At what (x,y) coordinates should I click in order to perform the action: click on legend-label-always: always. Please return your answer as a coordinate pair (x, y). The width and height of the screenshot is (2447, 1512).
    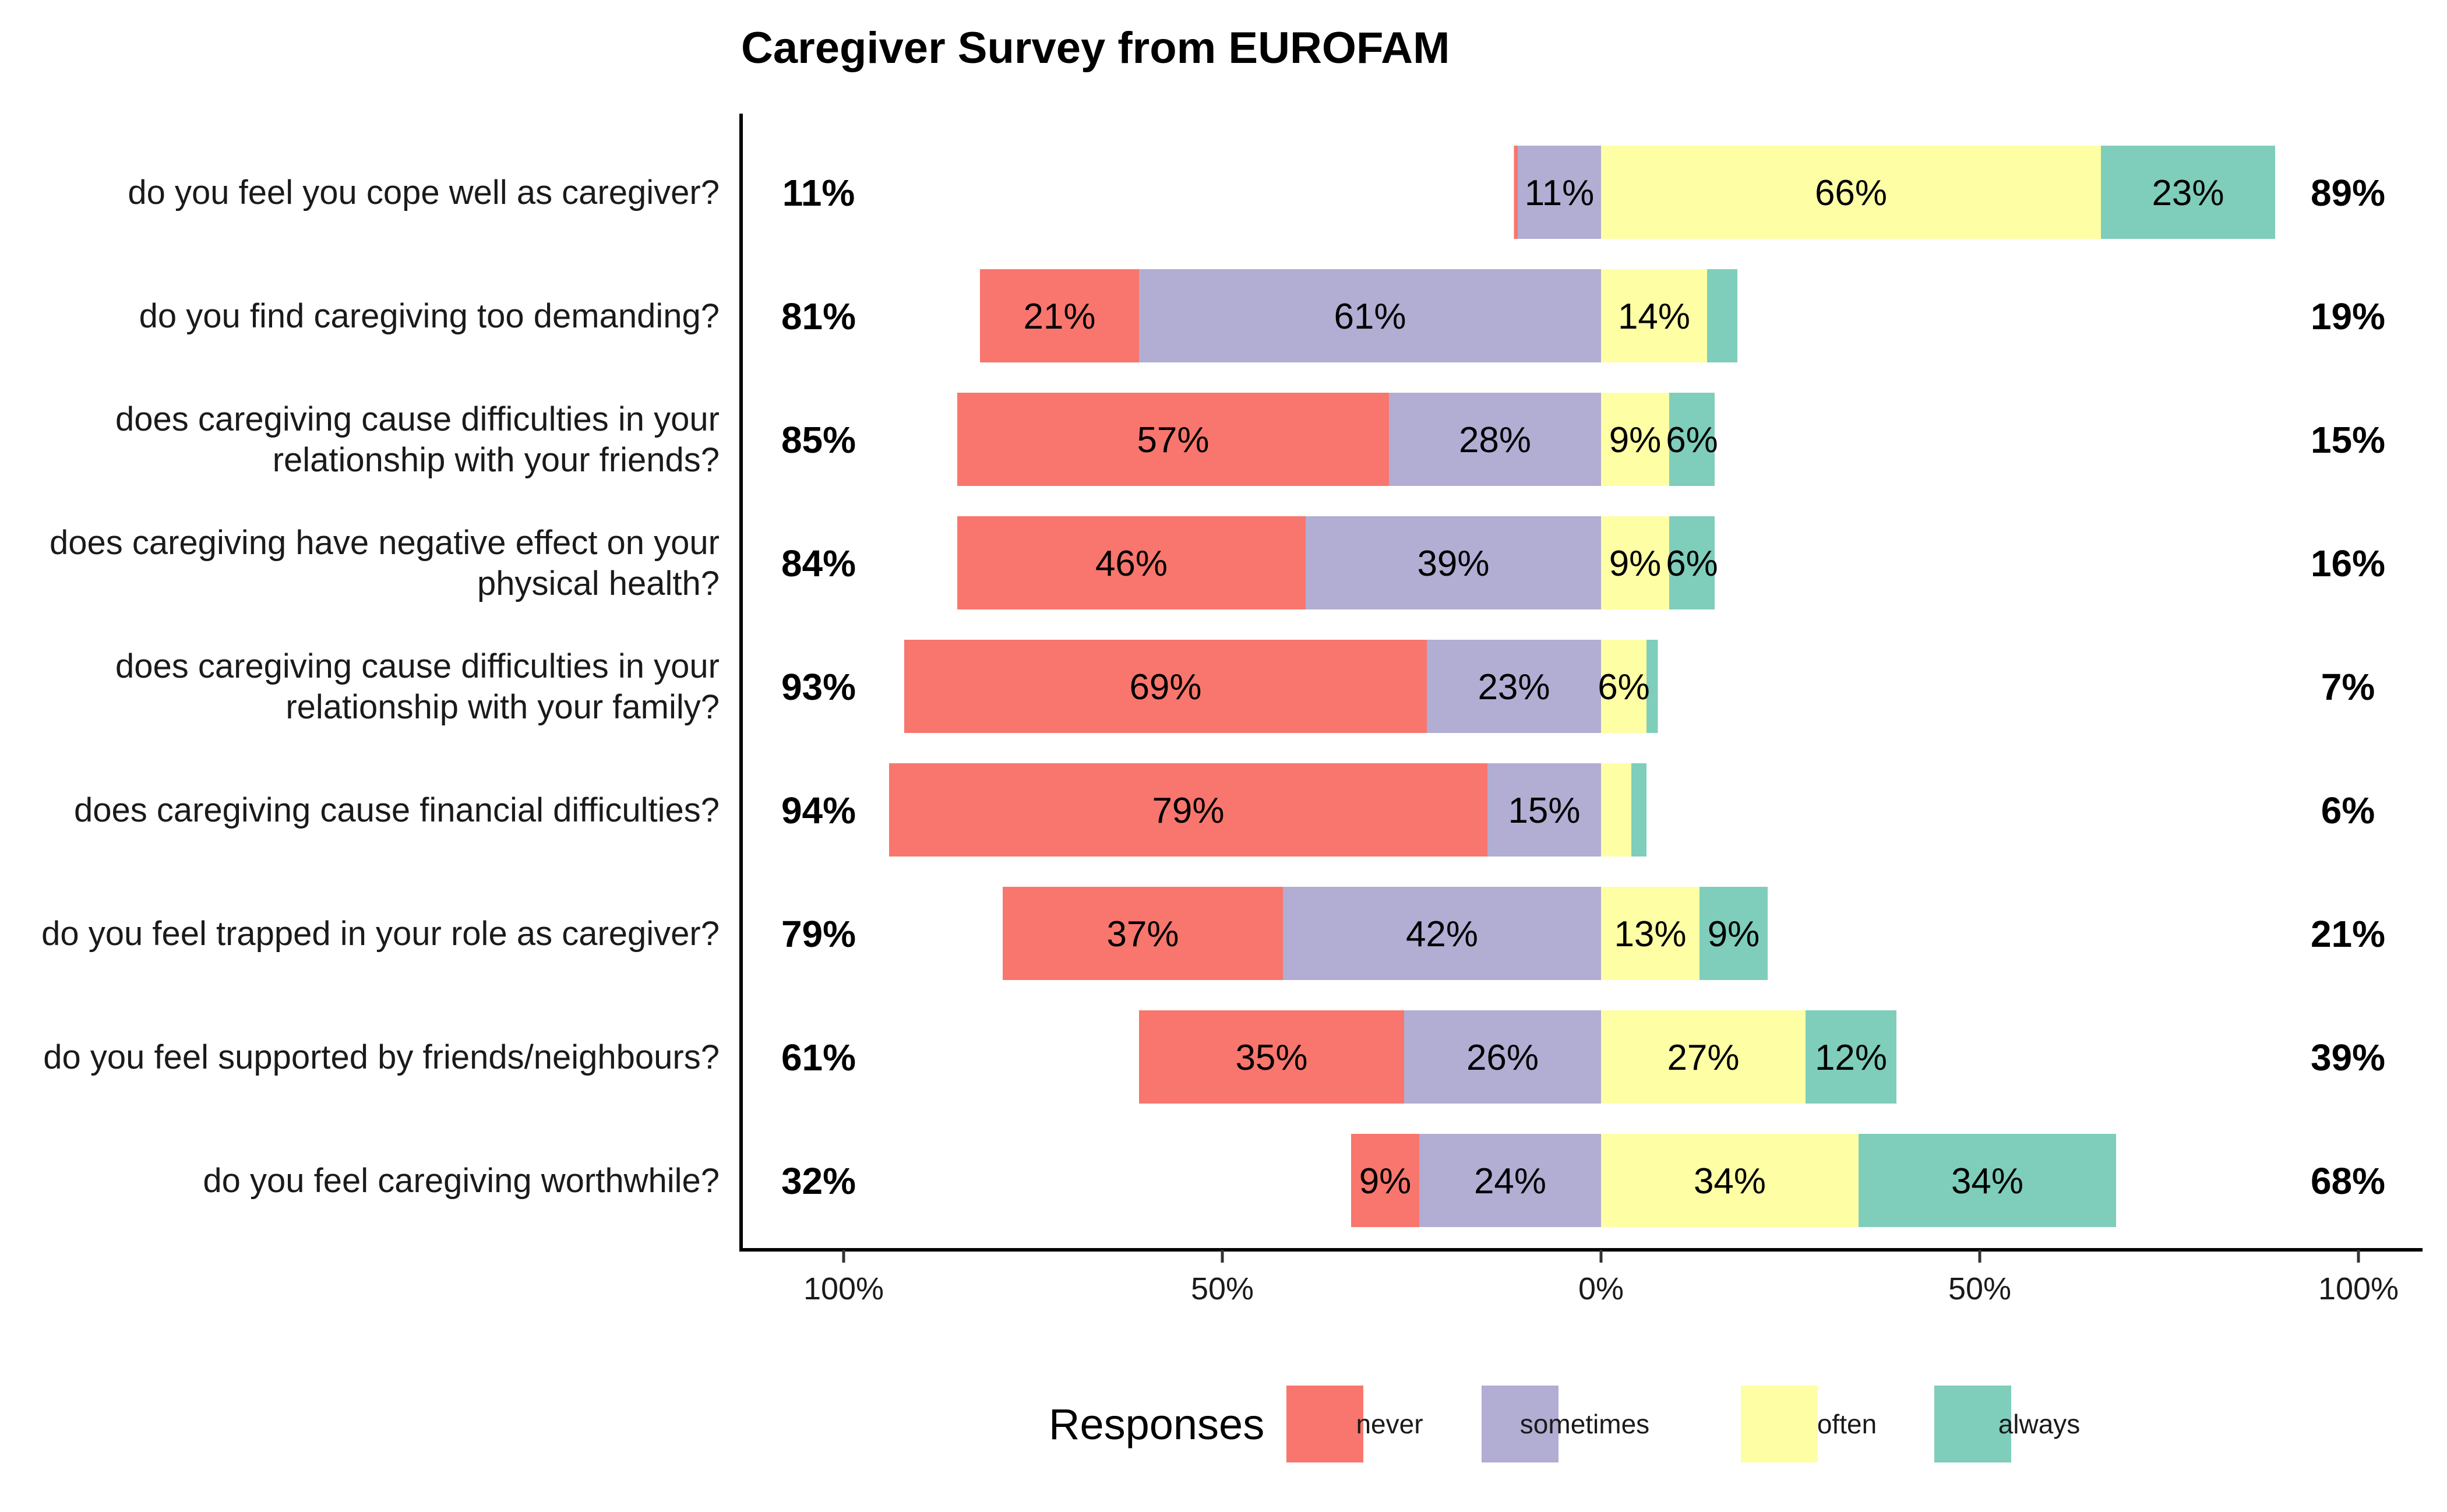
    Looking at the image, I should click on (2039, 1424).